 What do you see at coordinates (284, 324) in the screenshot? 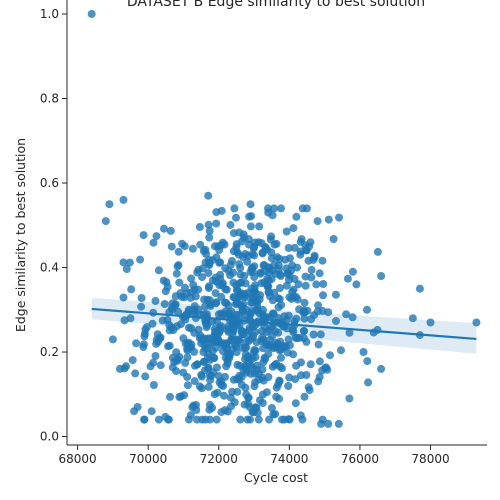
I see `regression-line` at bounding box center [284, 324].